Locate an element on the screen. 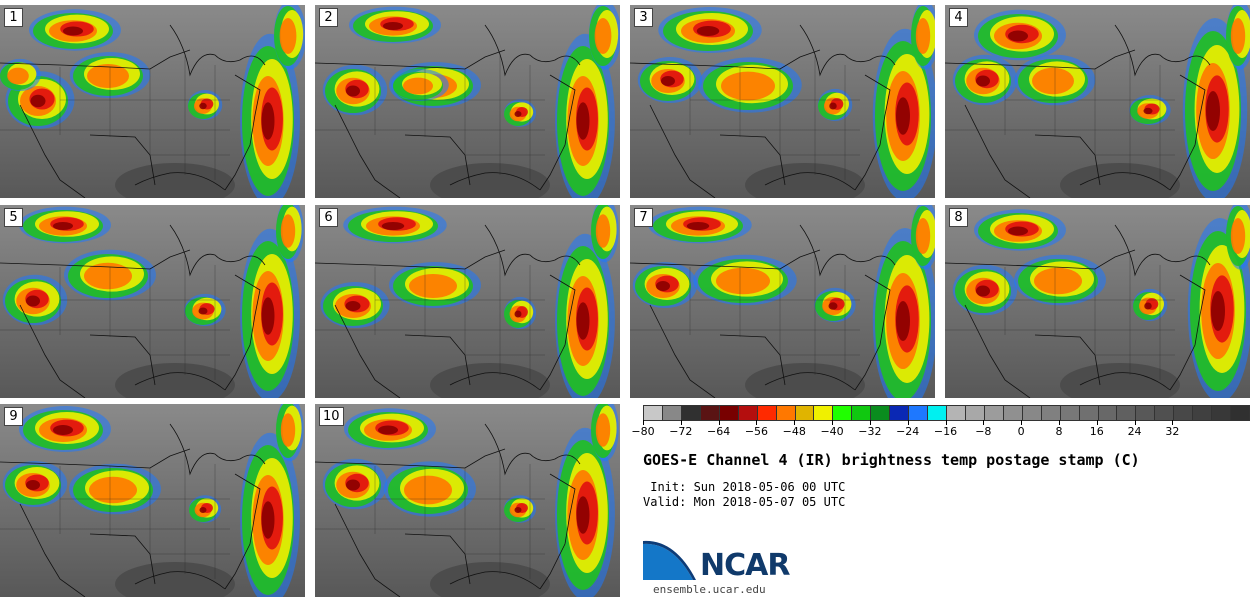 Image resolution: width=1260 pixels, height=597 pixels. map-panel: 8 is located at coordinates (1097, 301).